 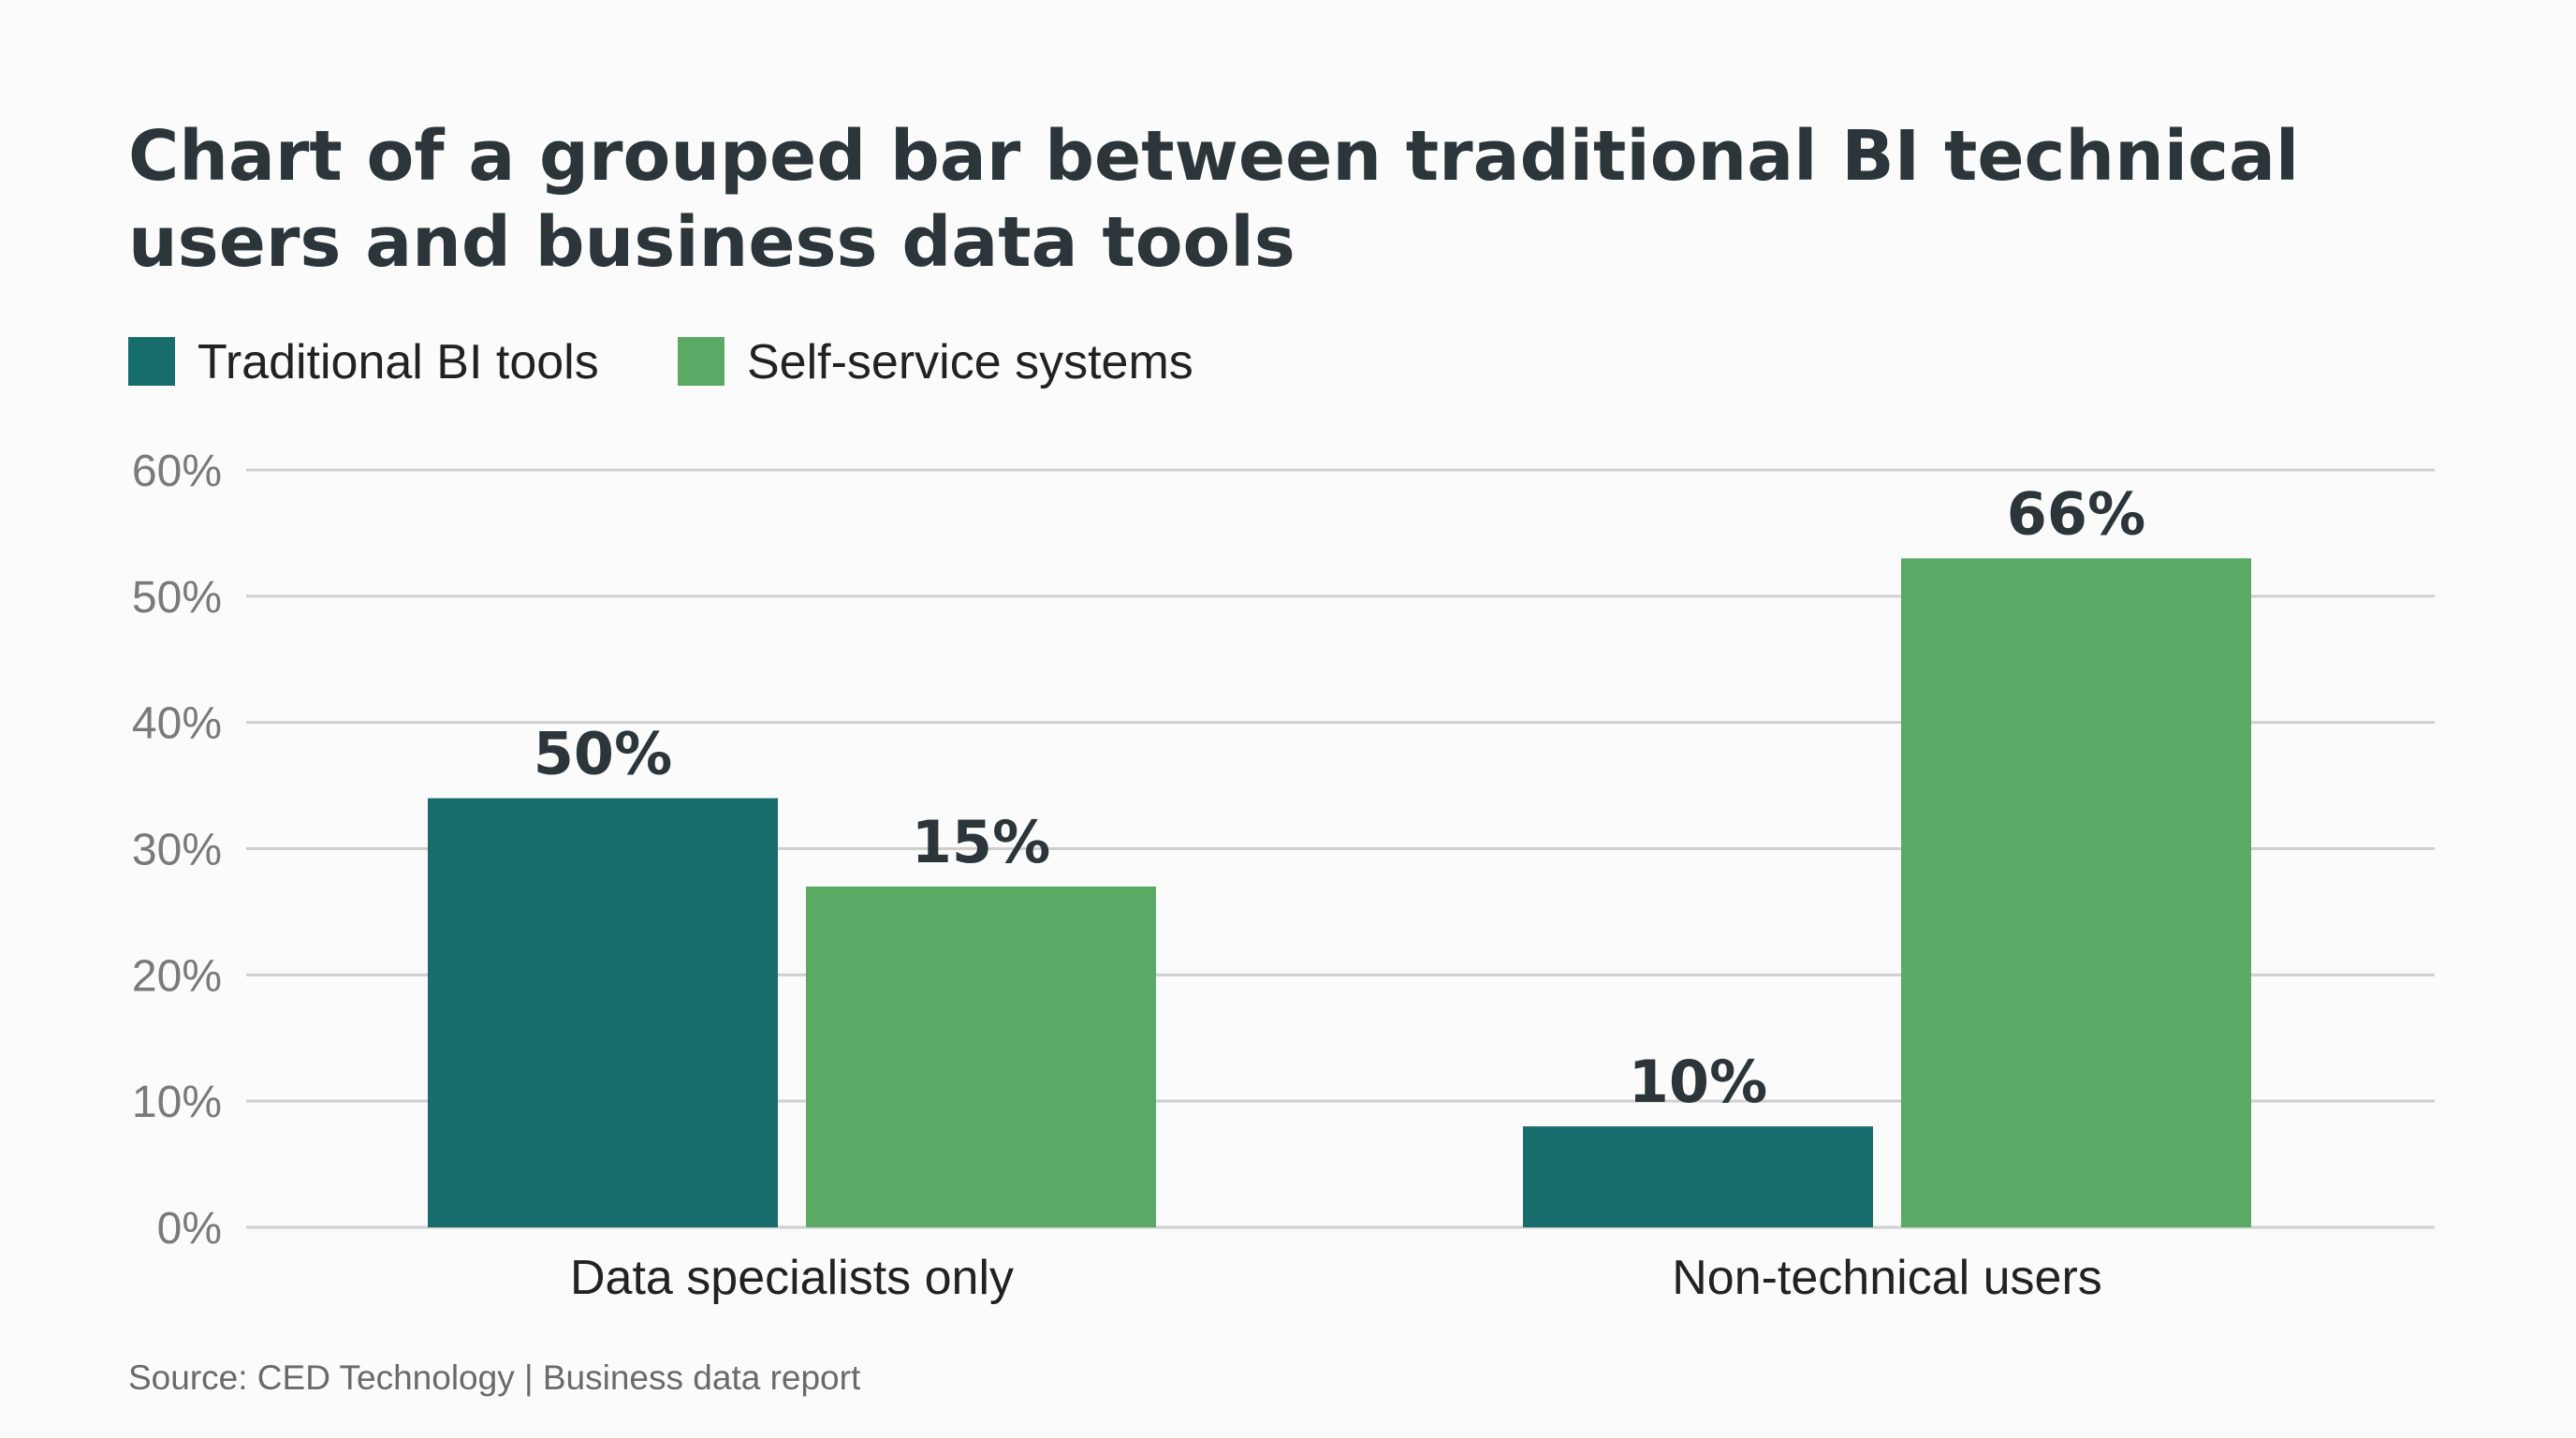 I want to click on legend-swatch-traditional, so click(x=152, y=361).